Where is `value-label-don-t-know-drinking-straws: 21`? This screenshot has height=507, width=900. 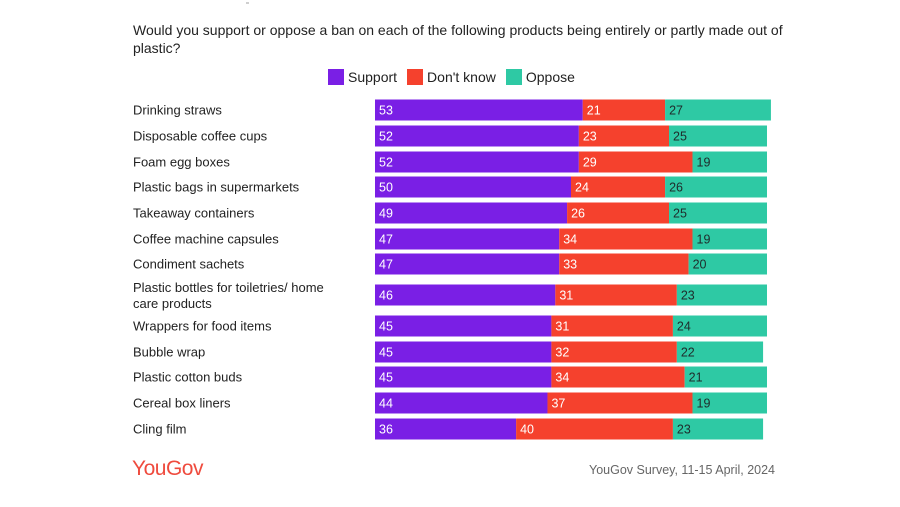
value-label-don-t-know-drinking-straws: 21 is located at coordinates (594, 111).